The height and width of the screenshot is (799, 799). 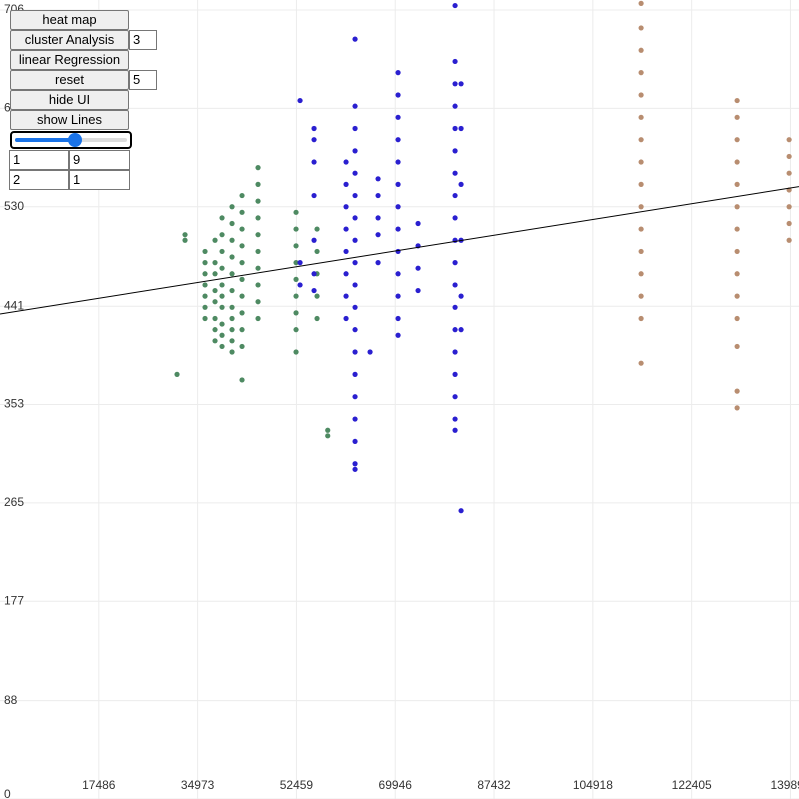 What do you see at coordinates (14, 502) in the screenshot?
I see `y-tick-label: 265` at bounding box center [14, 502].